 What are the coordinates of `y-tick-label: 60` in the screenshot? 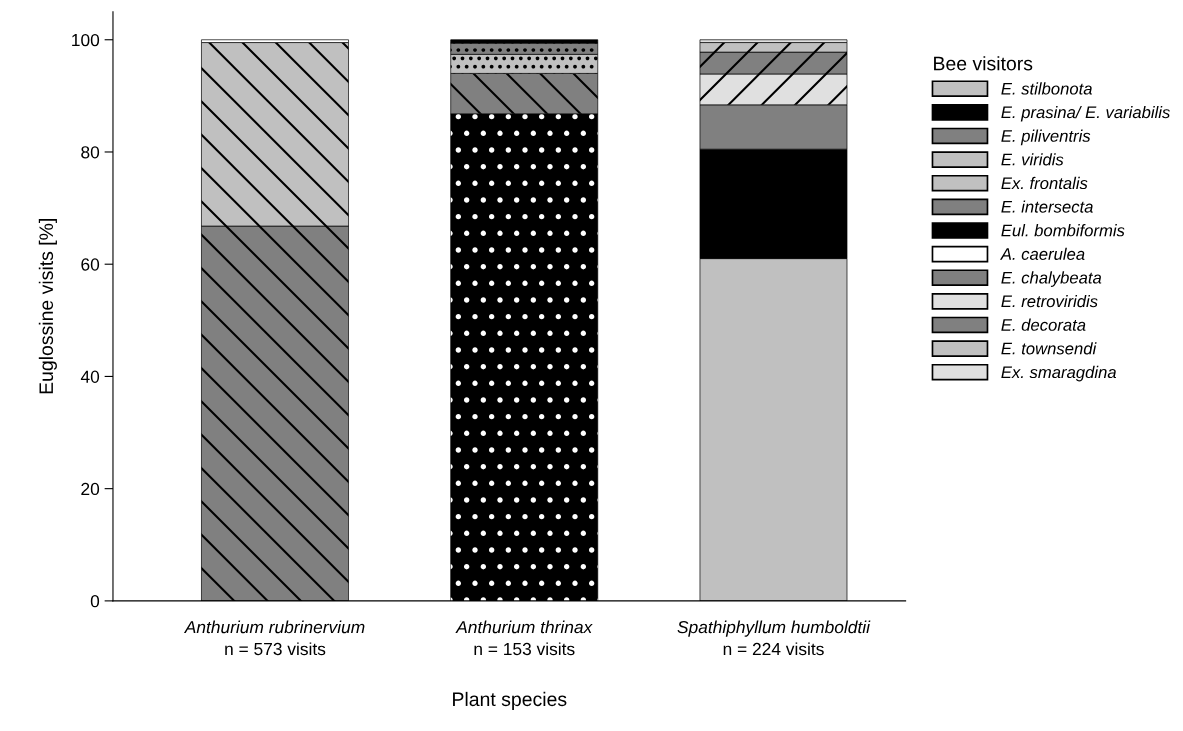 It's located at (90, 264).